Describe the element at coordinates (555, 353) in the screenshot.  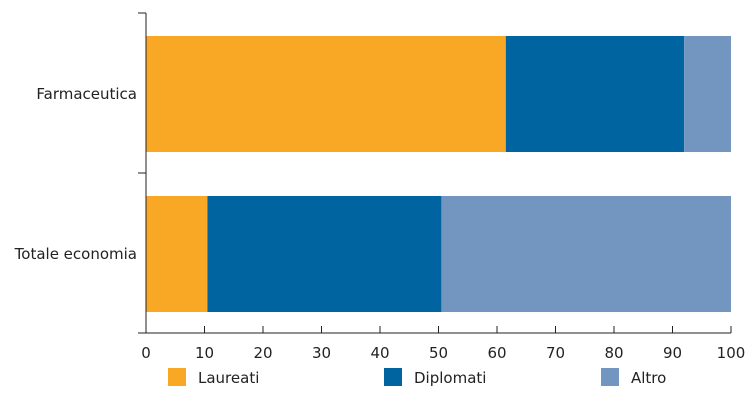
I see `x-tick-label-70: 70` at that location.